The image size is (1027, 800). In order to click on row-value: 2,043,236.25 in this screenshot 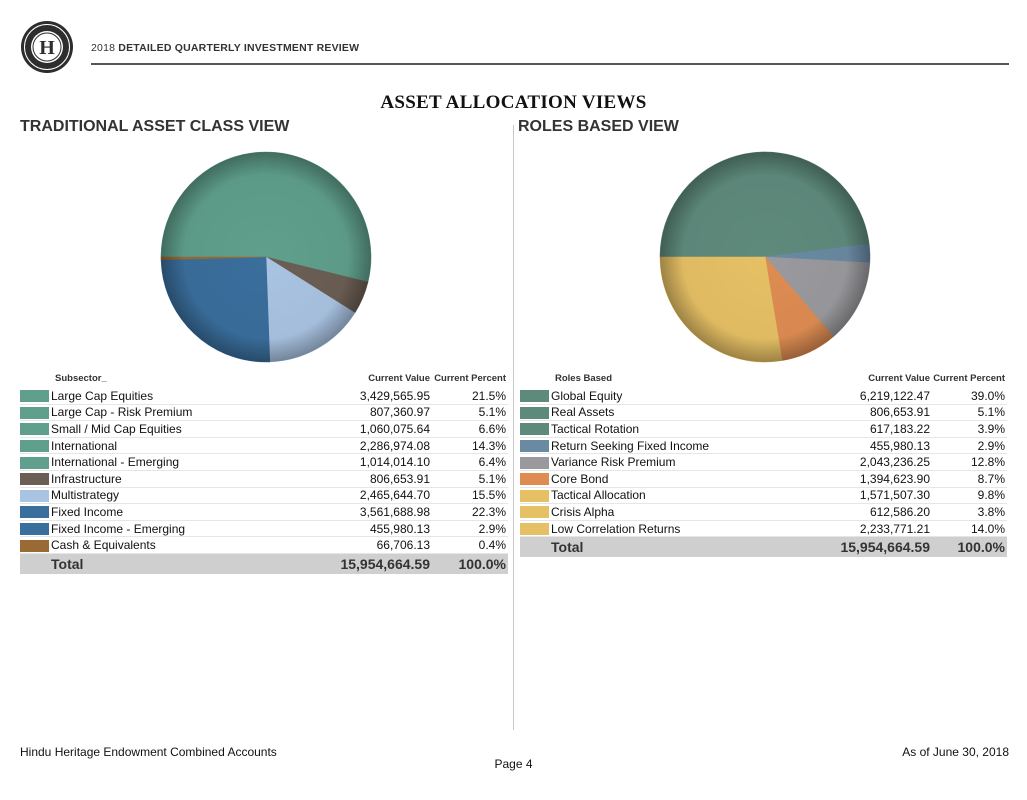, I will do `click(869, 462)`.